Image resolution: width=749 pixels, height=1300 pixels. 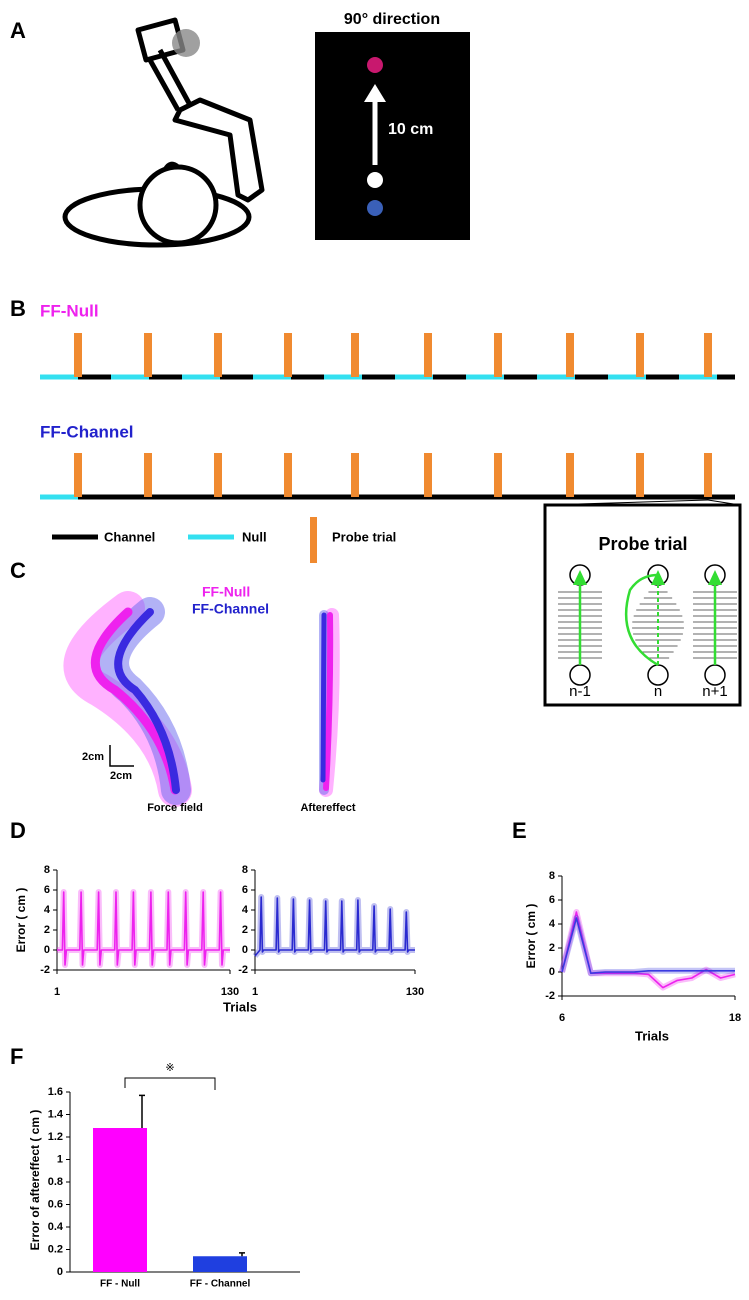 What do you see at coordinates (55, 1249) in the screenshot?
I see `y-tick-label: 0.2` at bounding box center [55, 1249].